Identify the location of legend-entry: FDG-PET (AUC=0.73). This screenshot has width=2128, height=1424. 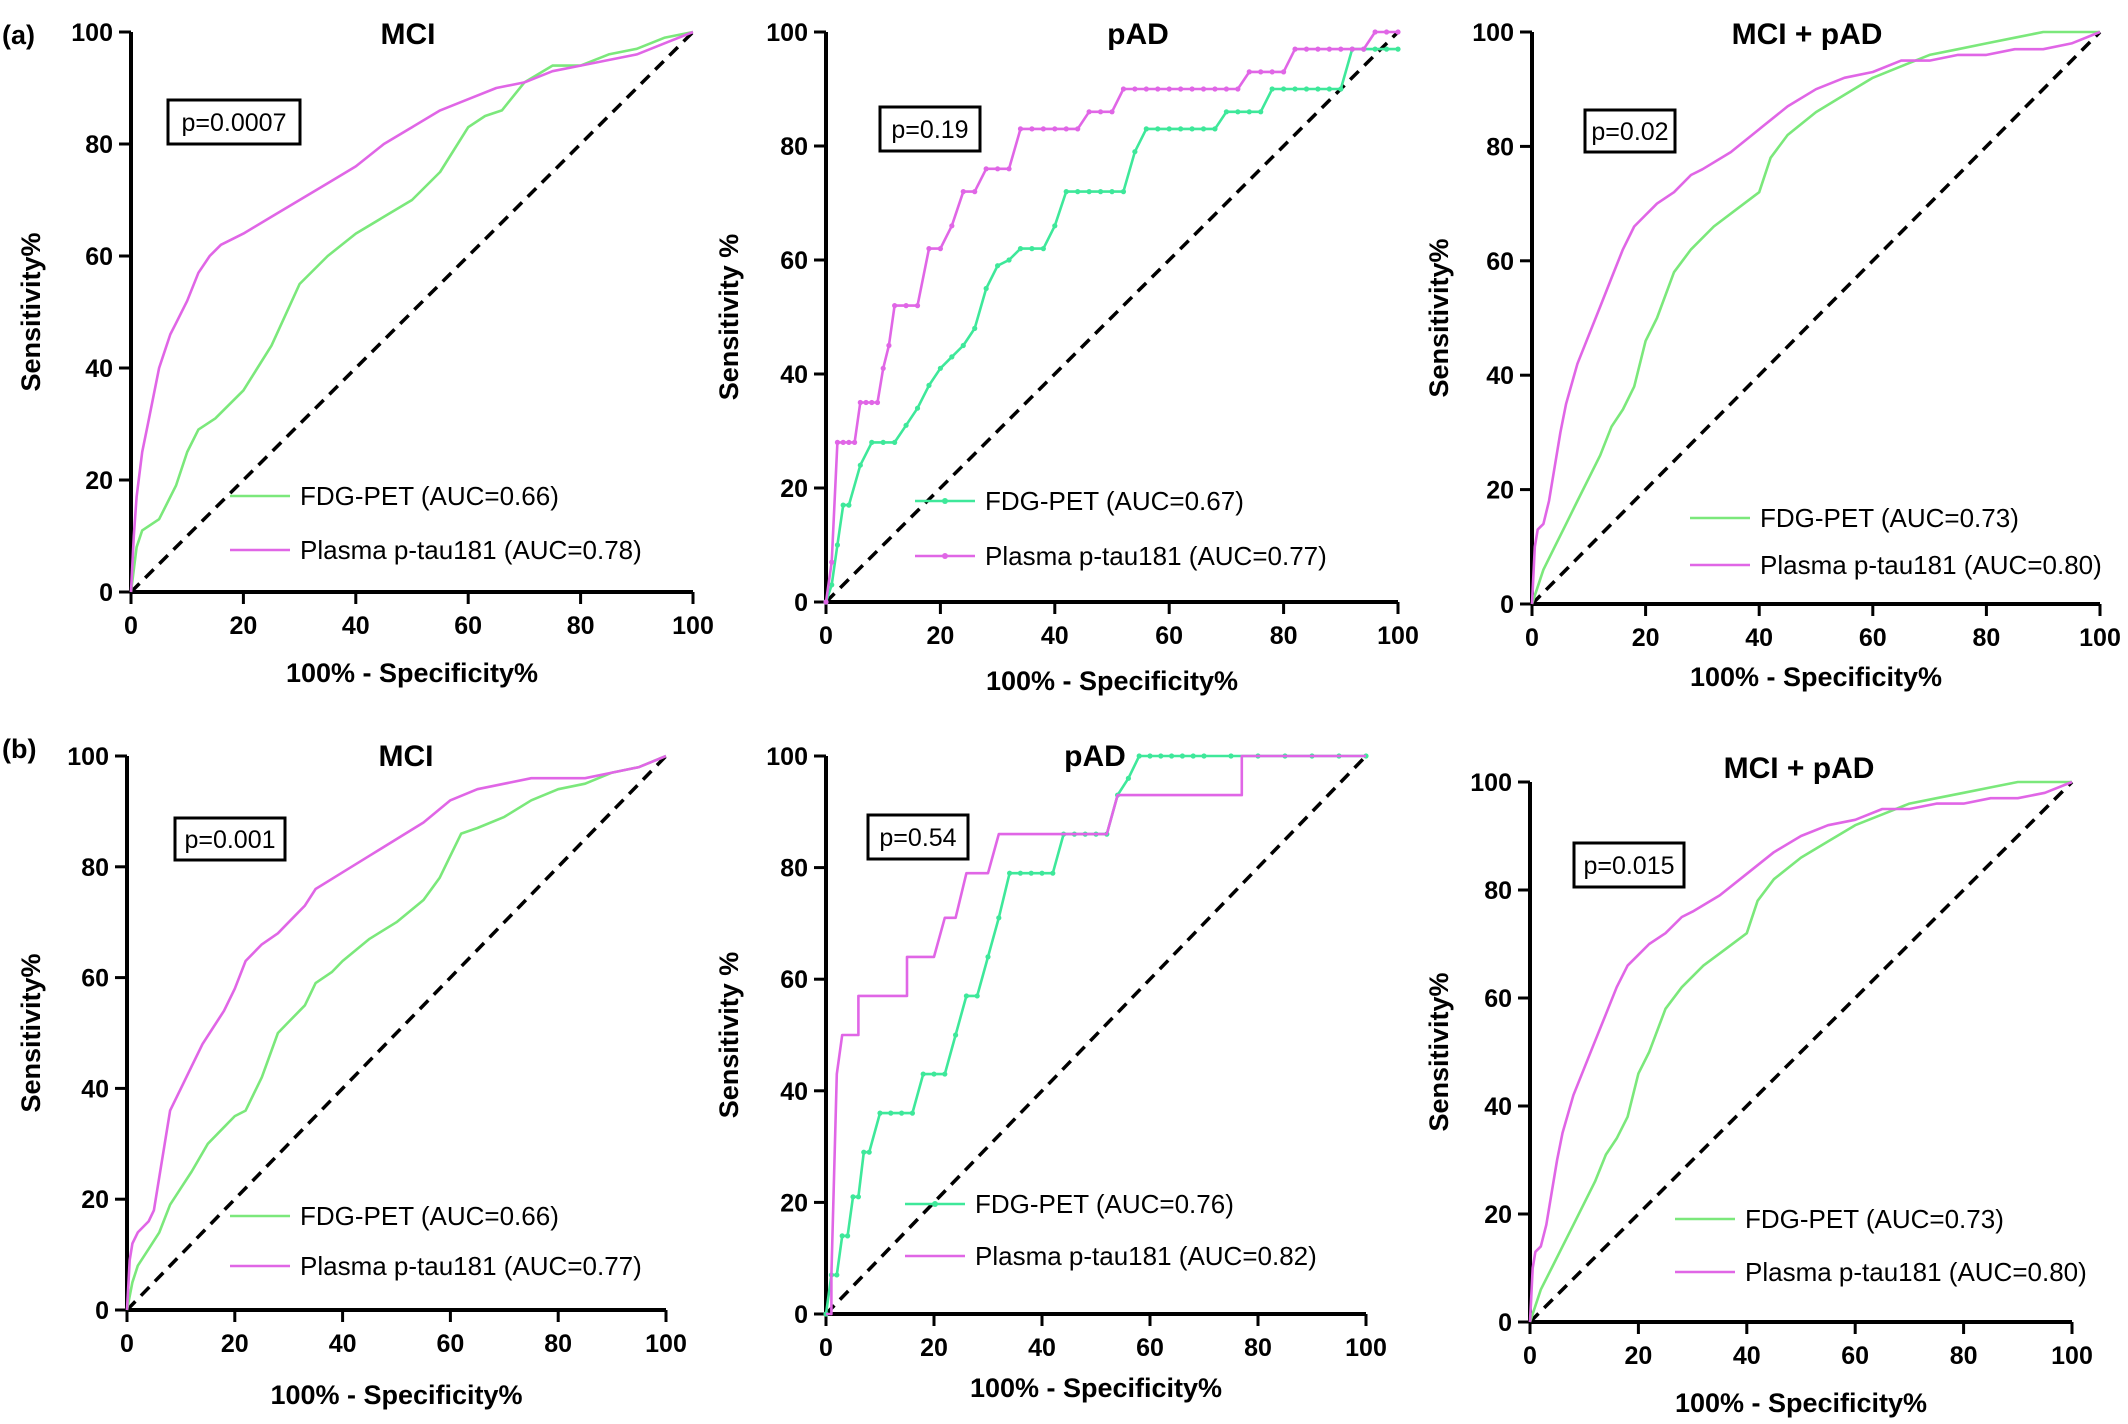
(1889, 518).